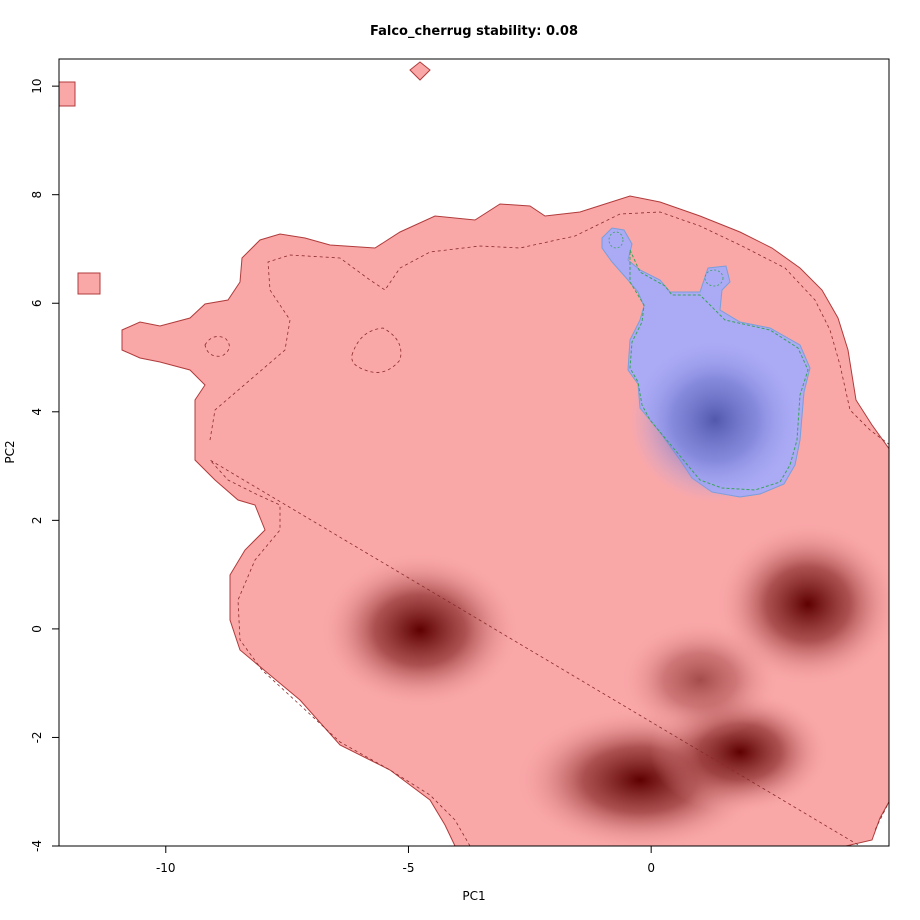 The height and width of the screenshot is (920, 920). I want to click on x-axis: -10 -5 0, so click(405, 860).